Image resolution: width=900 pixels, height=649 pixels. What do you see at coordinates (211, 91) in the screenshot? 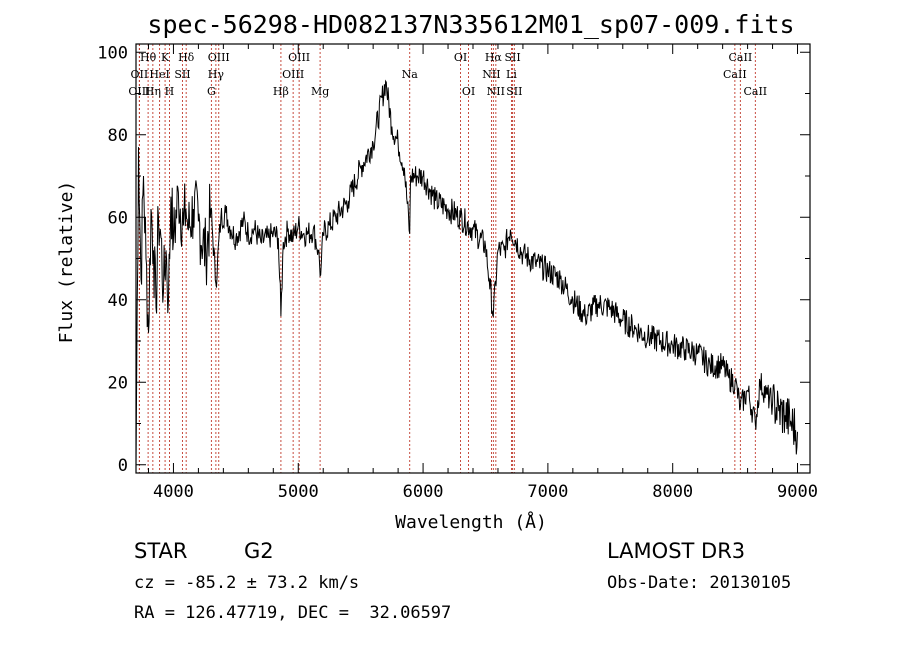
I see `marker-label-11: G` at bounding box center [211, 91].